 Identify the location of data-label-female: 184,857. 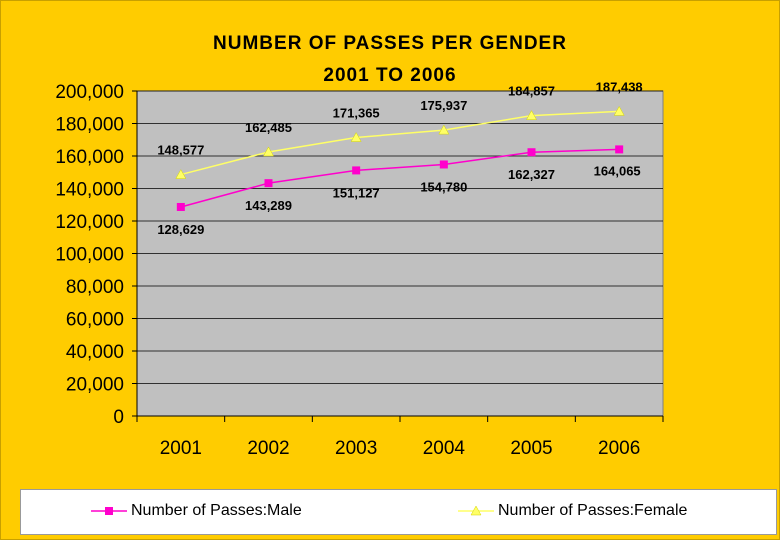
(531, 91).